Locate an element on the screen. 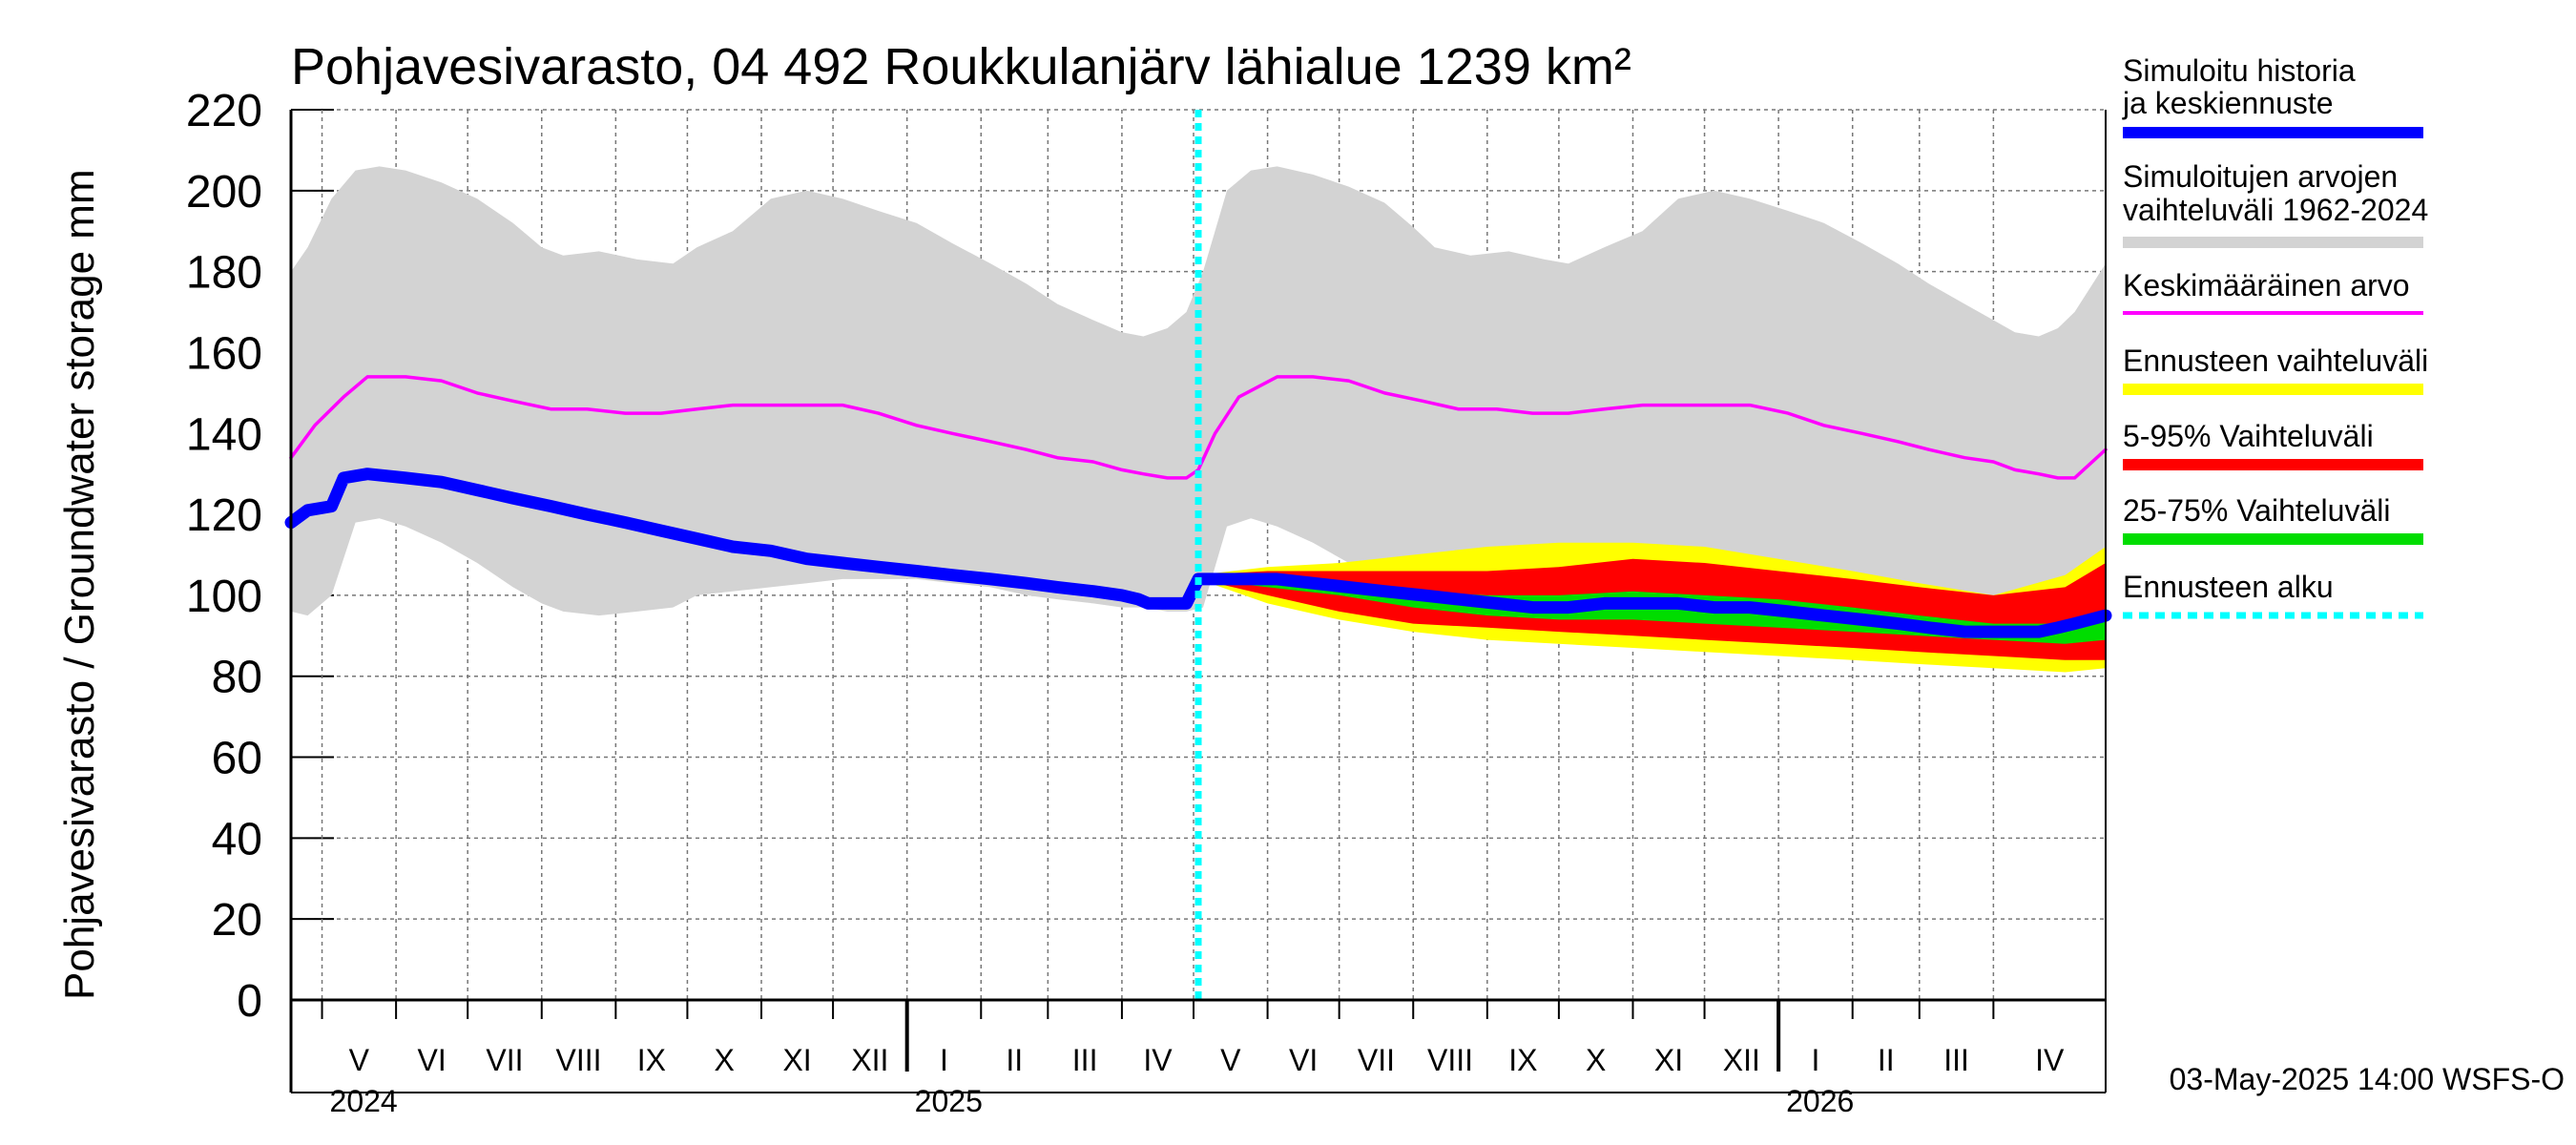 This screenshot has height=1145, width=2576. legend-label: Ennusteen alku is located at coordinates (2228, 587).